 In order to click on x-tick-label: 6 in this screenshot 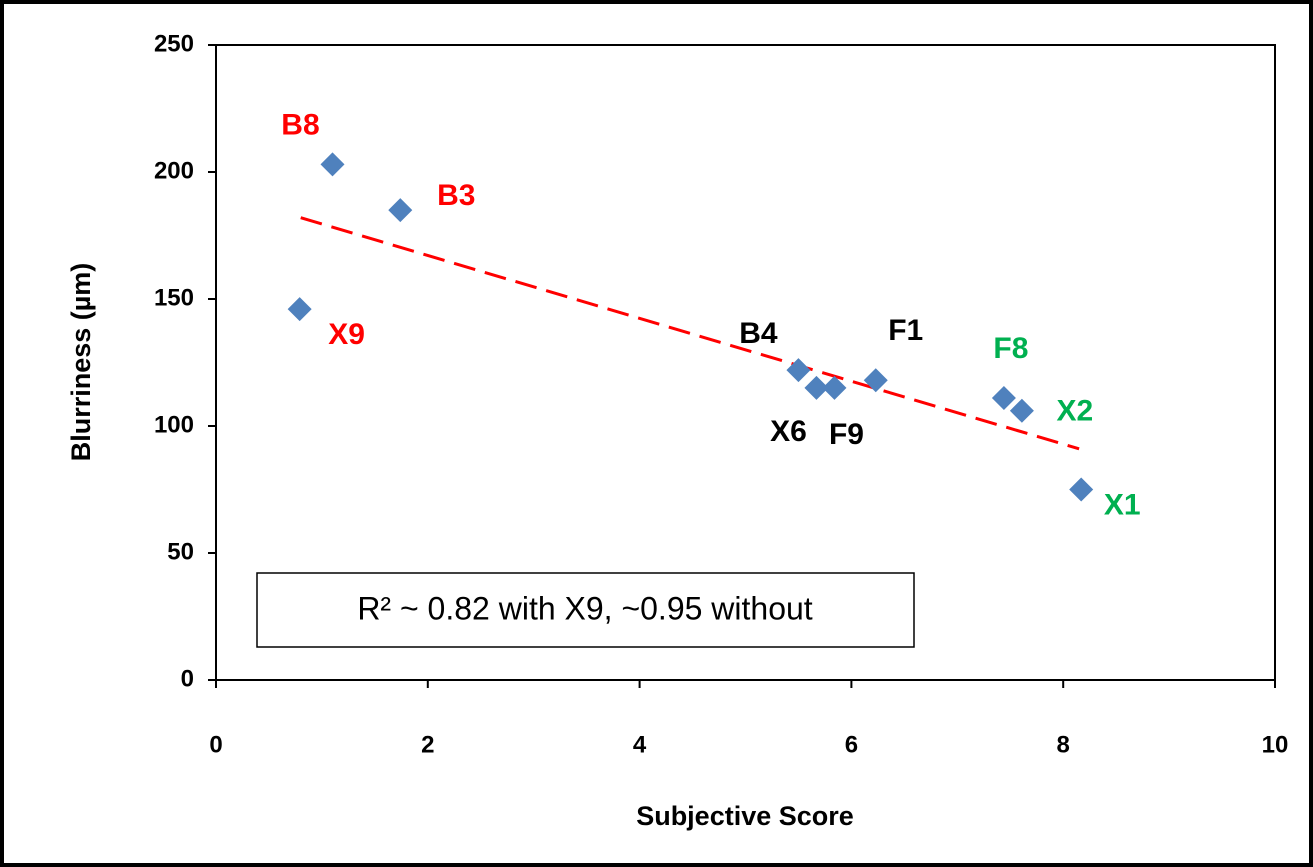, I will do `click(851, 744)`.